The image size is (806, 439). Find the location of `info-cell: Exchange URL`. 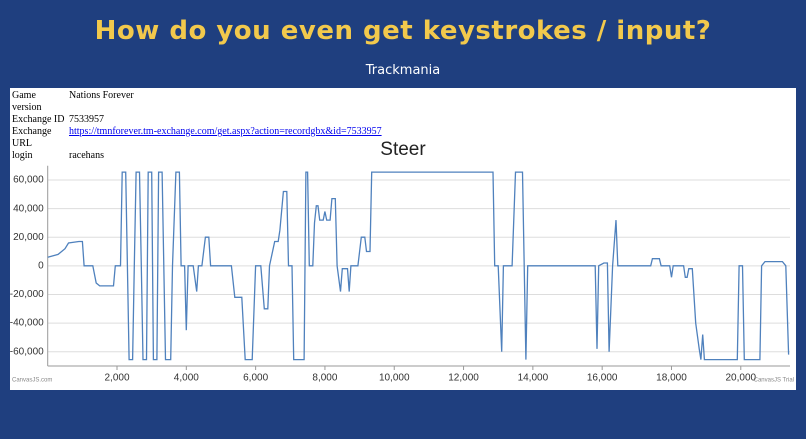

info-cell: Exchange URL is located at coordinates (32, 137).